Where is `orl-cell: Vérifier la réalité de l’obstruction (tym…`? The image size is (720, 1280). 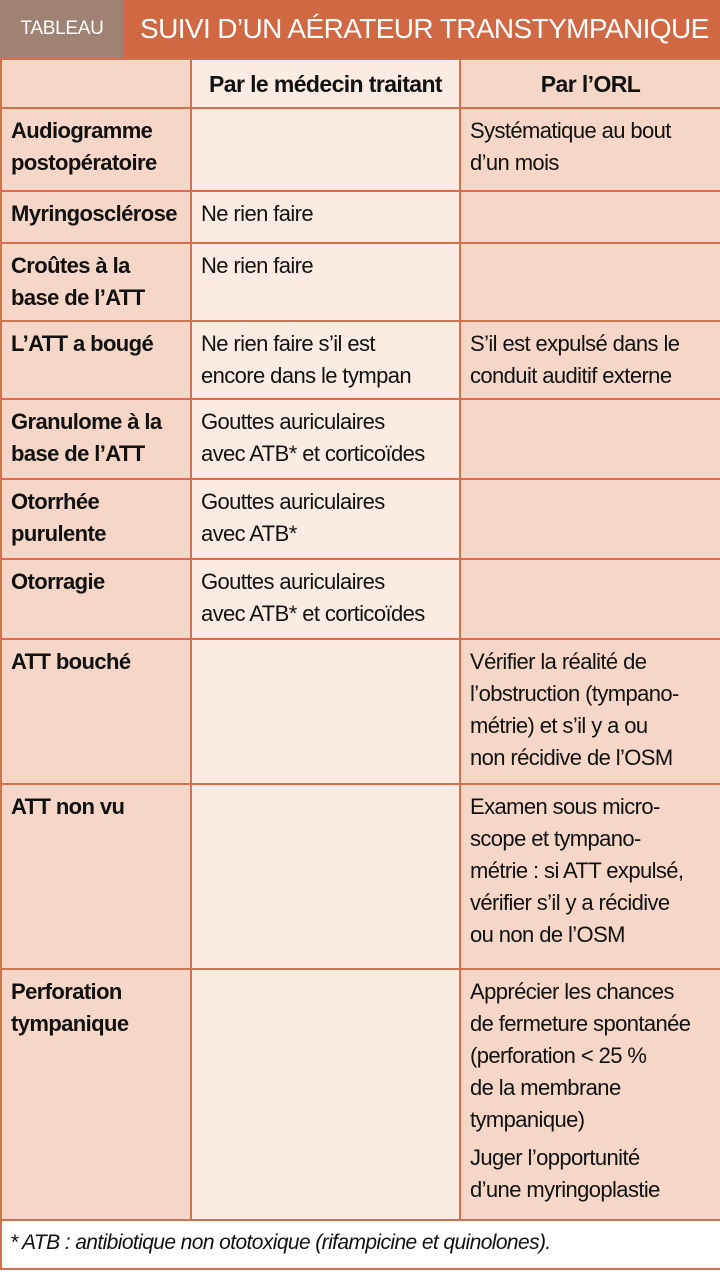 orl-cell: Vérifier la réalité de l’obstruction (tym… is located at coordinates (589, 711).